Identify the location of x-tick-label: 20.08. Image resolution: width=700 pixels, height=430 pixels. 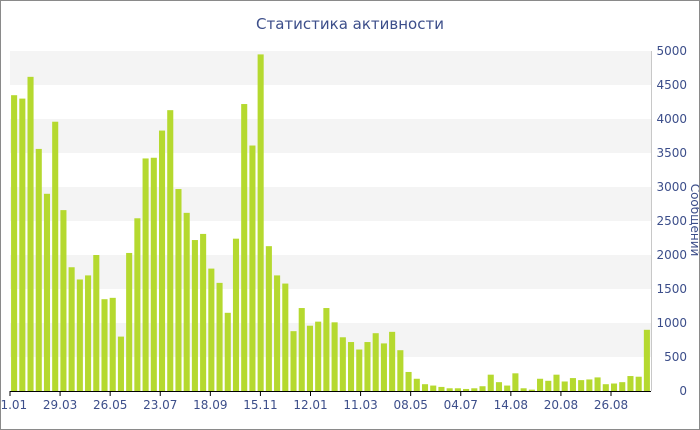
(561, 405).